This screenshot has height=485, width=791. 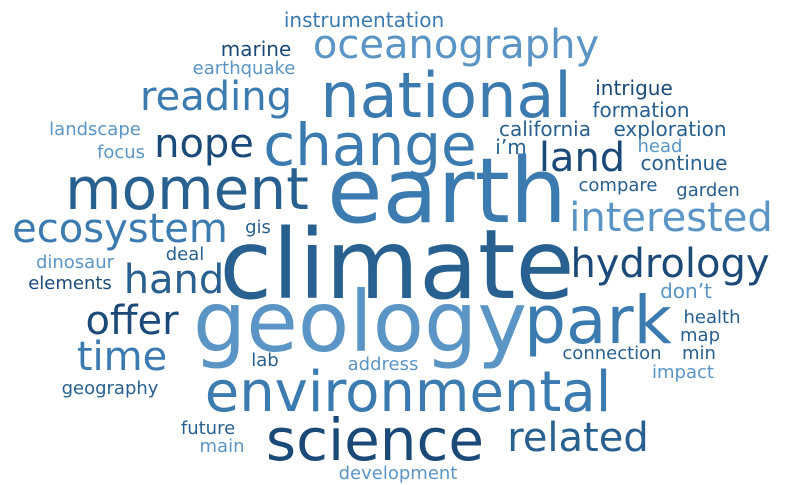 I want to click on word-health: health, so click(x=712, y=317).